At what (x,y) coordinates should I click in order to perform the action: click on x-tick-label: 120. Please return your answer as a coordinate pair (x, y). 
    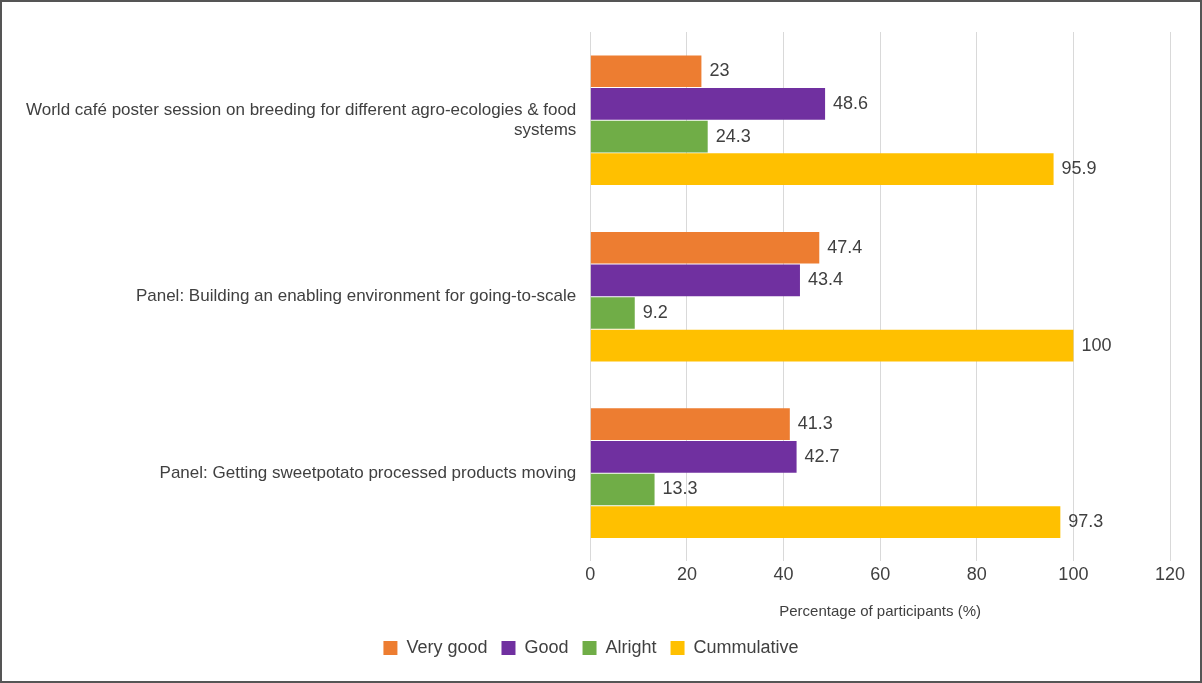
    Looking at the image, I should click on (1170, 574).